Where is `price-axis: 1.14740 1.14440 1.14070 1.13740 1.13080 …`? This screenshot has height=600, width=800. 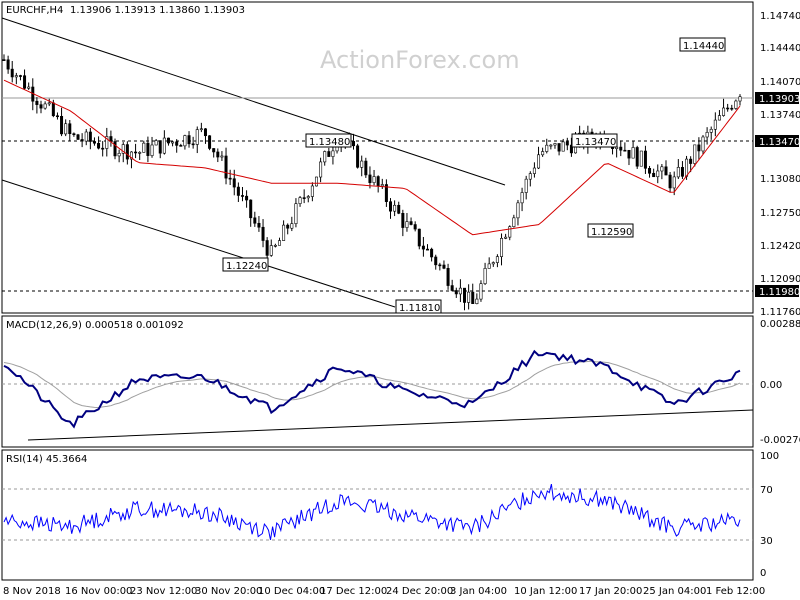 price-axis: 1.14740 1.14440 1.14070 1.13740 1.13080 … is located at coordinates (777, 164).